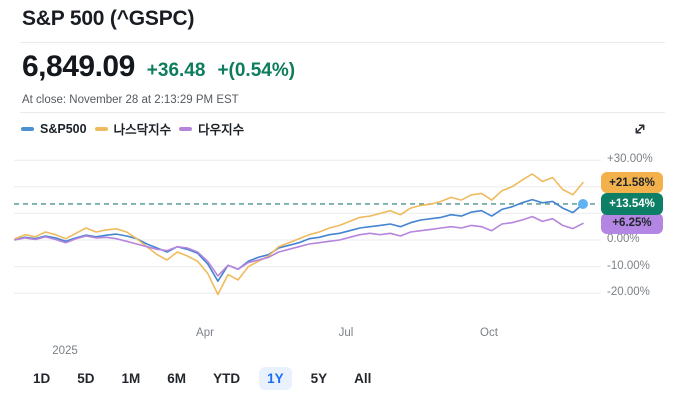 This screenshot has width=680, height=405. Describe the element at coordinates (630, 159) in the screenshot. I see `y-axis-label-30: +30.00%` at that location.